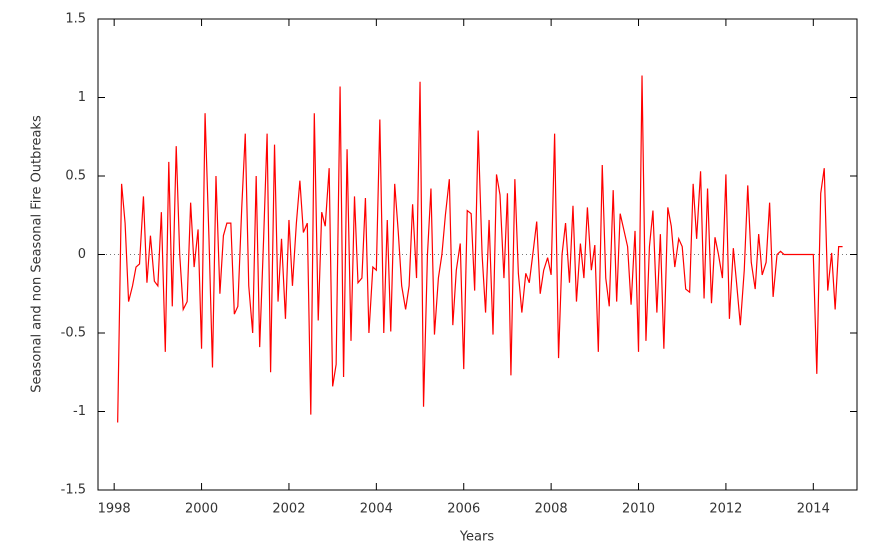 The height and width of the screenshot is (558, 877). Describe the element at coordinates (813, 509) in the screenshot. I see `x-tick-label: 2014` at that location.